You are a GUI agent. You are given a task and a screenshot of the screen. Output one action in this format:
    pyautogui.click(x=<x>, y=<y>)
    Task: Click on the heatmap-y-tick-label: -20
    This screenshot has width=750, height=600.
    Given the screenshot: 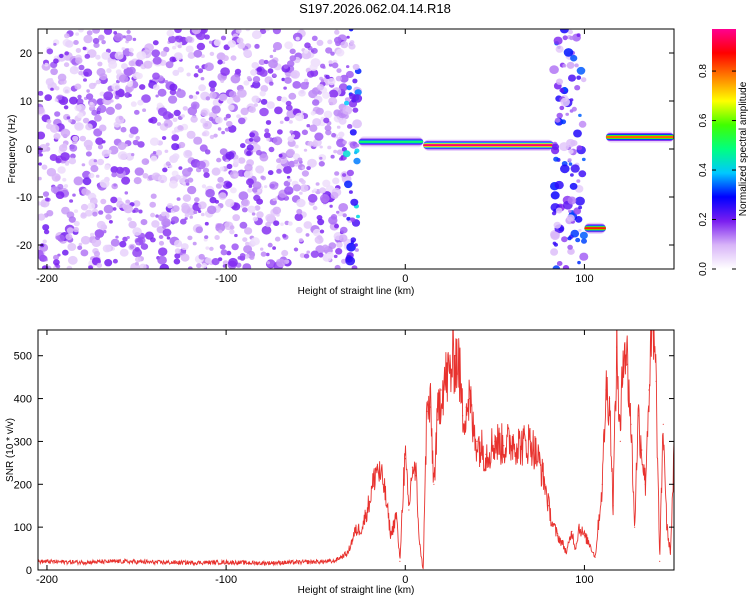 What is the action you would take?
    pyautogui.click(x=24, y=246)
    